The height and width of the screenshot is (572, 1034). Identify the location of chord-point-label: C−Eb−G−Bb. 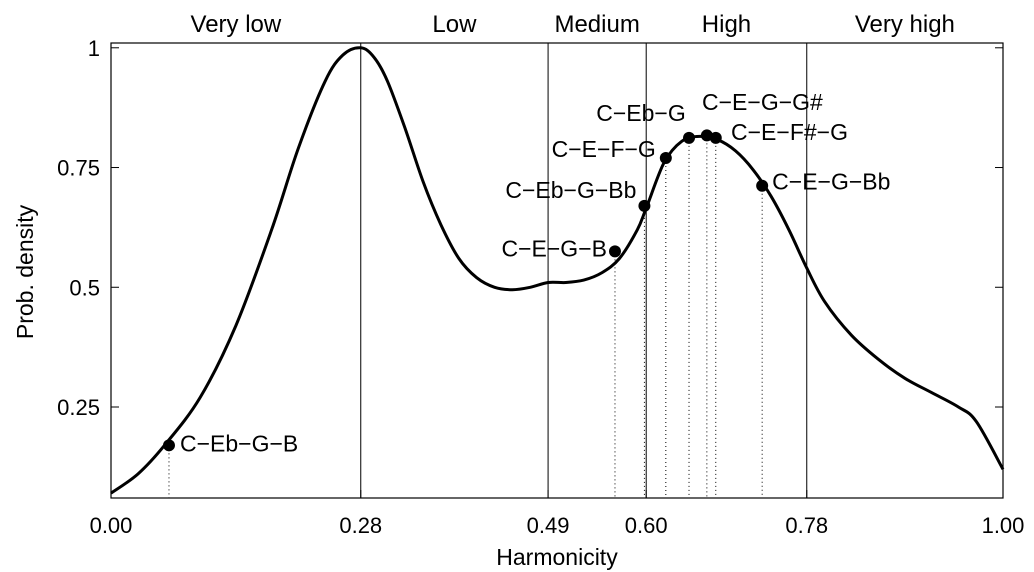
(570, 190).